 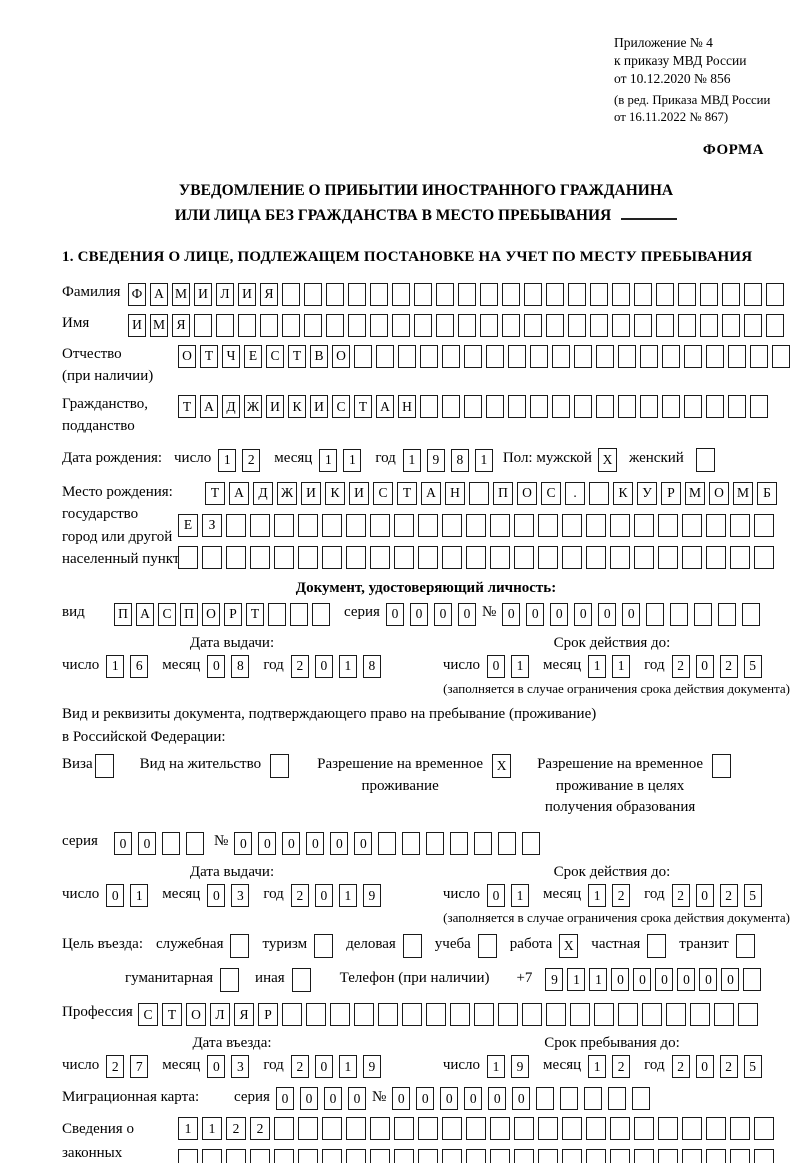 I want to click on char-box: Ж, so click(x=253, y=407).